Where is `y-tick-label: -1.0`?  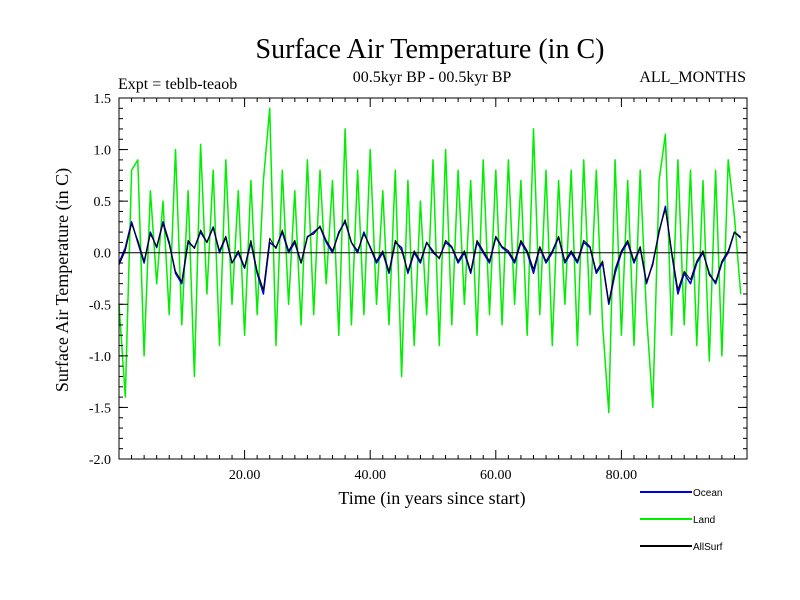 y-tick-label: -1.0 is located at coordinates (100, 357).